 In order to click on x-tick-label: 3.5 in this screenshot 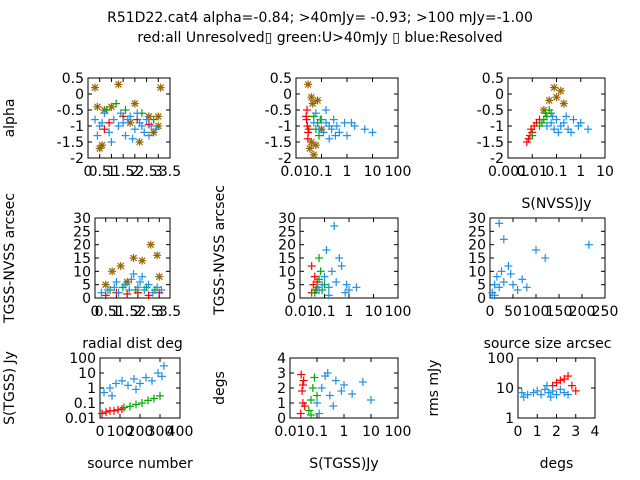, I will do `click(170, 312)`.